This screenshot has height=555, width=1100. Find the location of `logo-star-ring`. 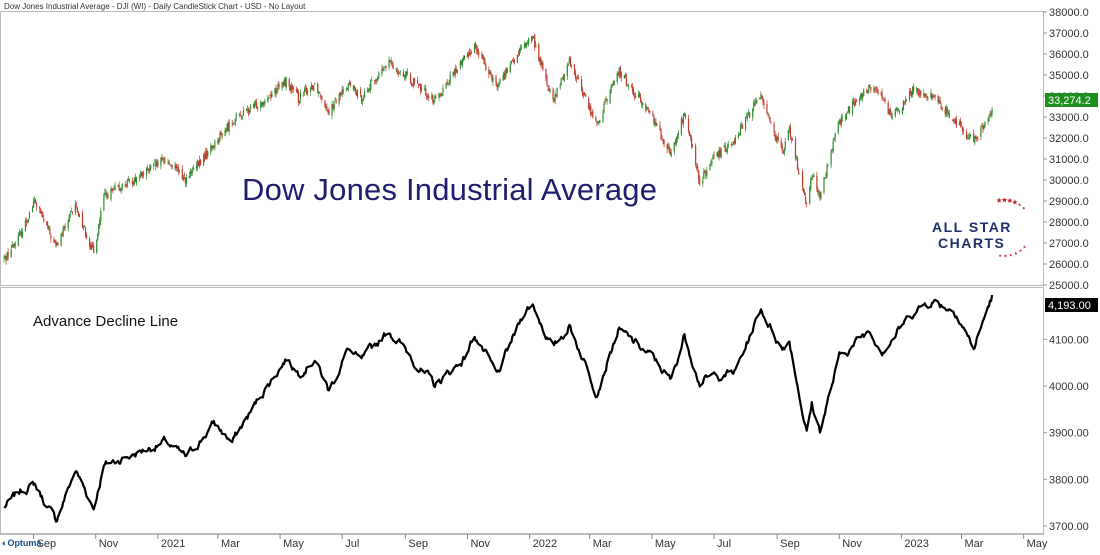

logo-star-ring is located at coordinates (1011, 228).